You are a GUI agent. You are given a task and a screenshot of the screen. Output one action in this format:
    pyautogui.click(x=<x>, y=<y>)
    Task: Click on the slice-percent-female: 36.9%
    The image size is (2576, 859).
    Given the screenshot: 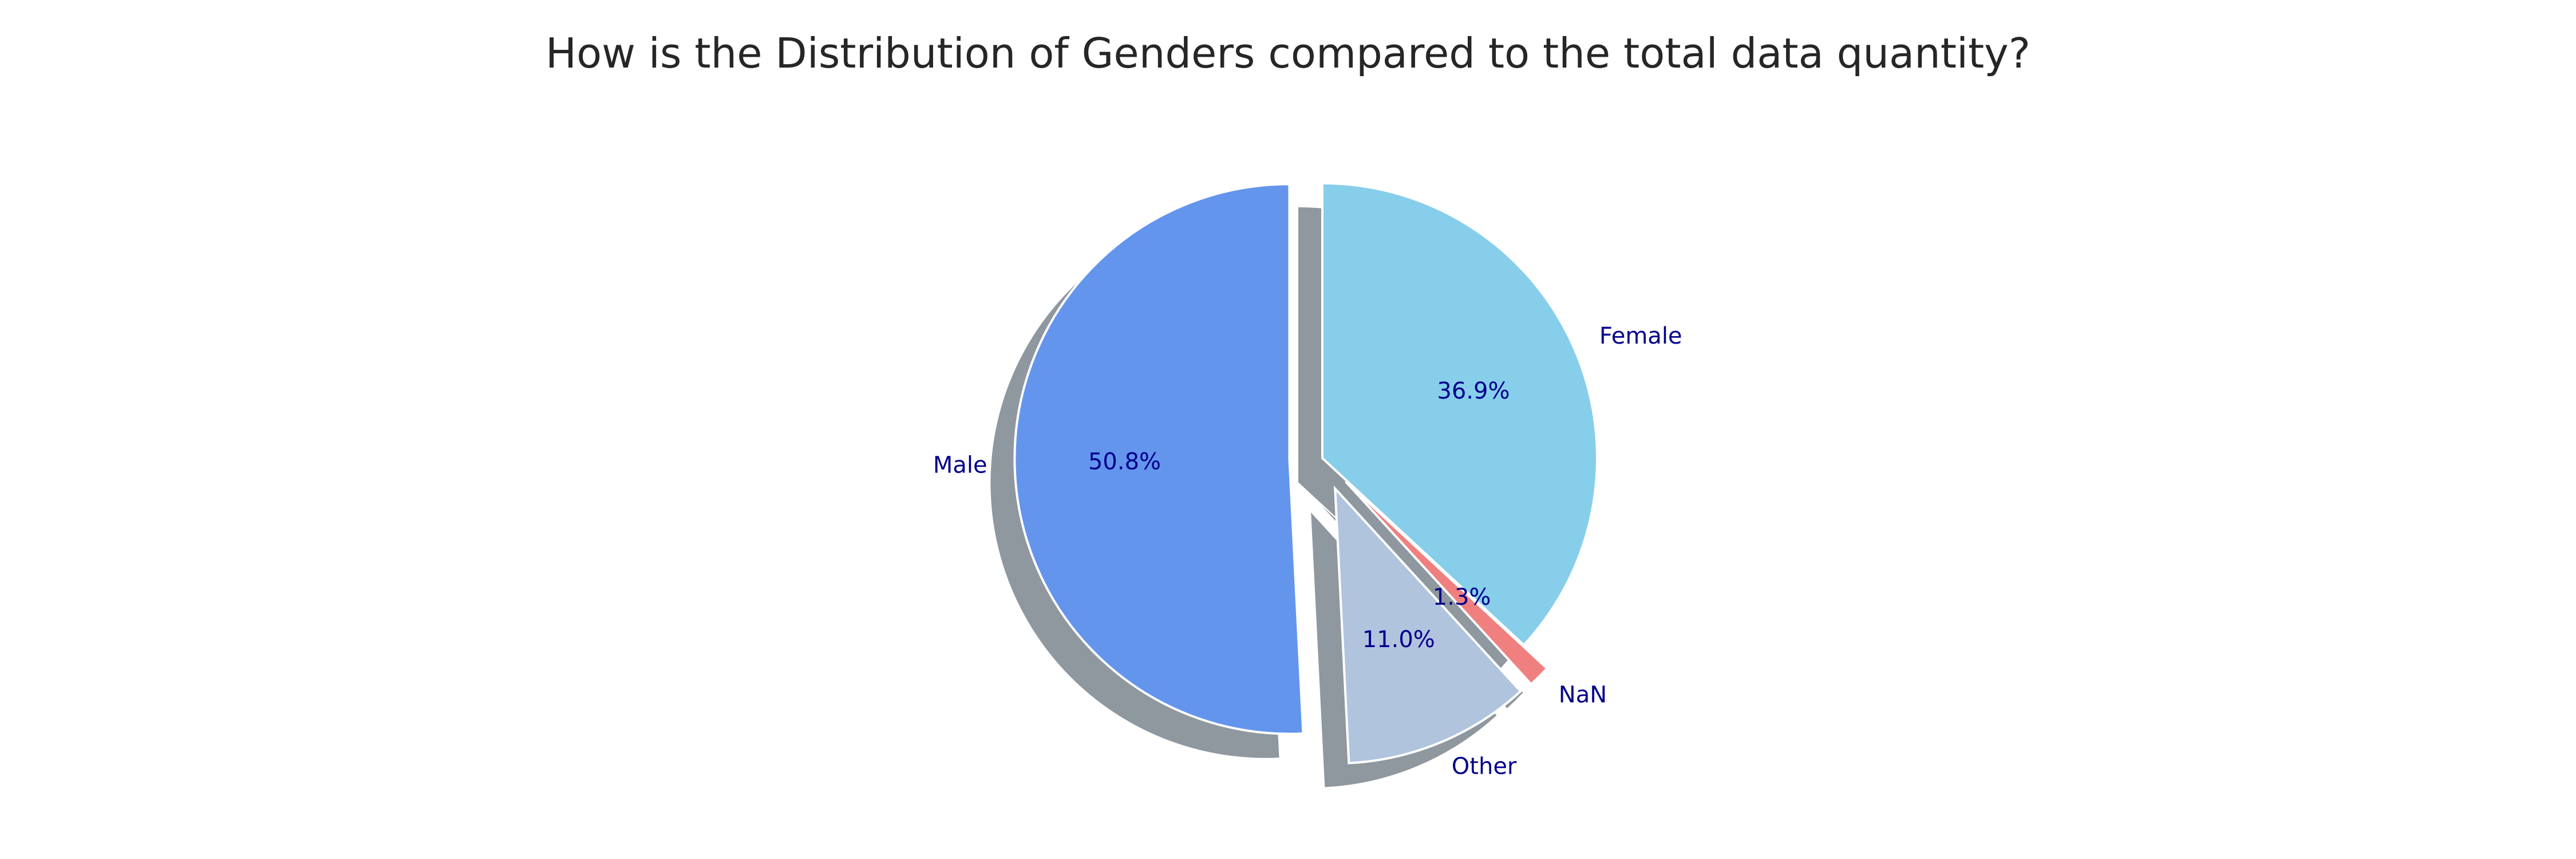 What is the action you would take?
    pyautogui.click(x=1473, y=391)
    